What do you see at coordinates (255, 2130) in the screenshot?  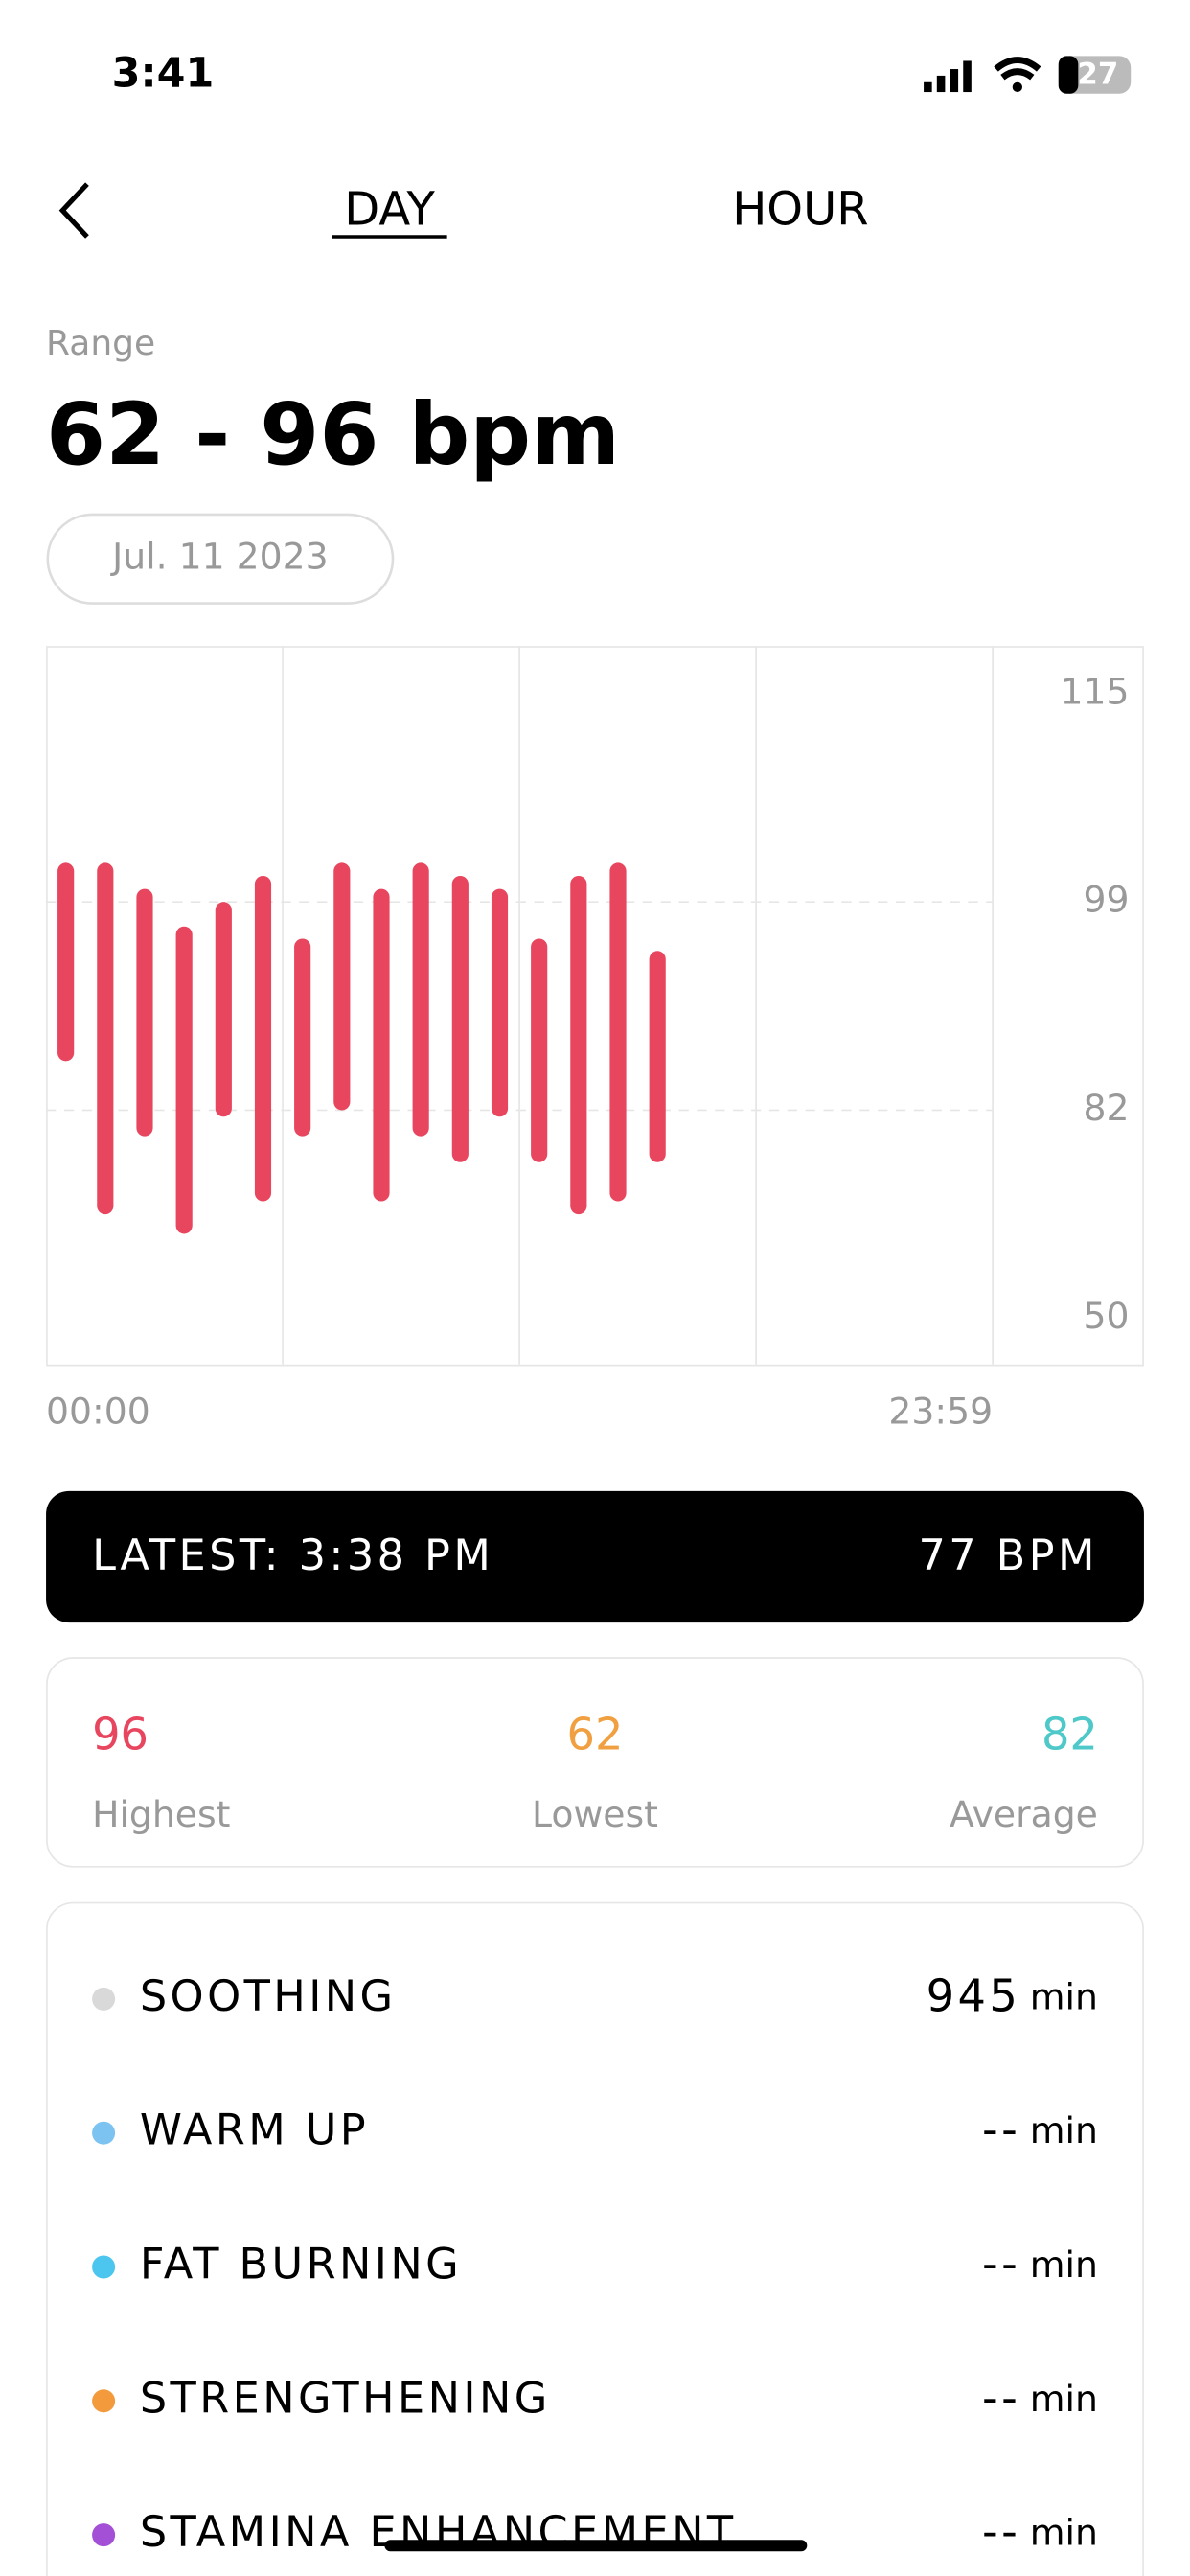 I see `zone-name: WARM UP` at bounding box center [255, 2130].